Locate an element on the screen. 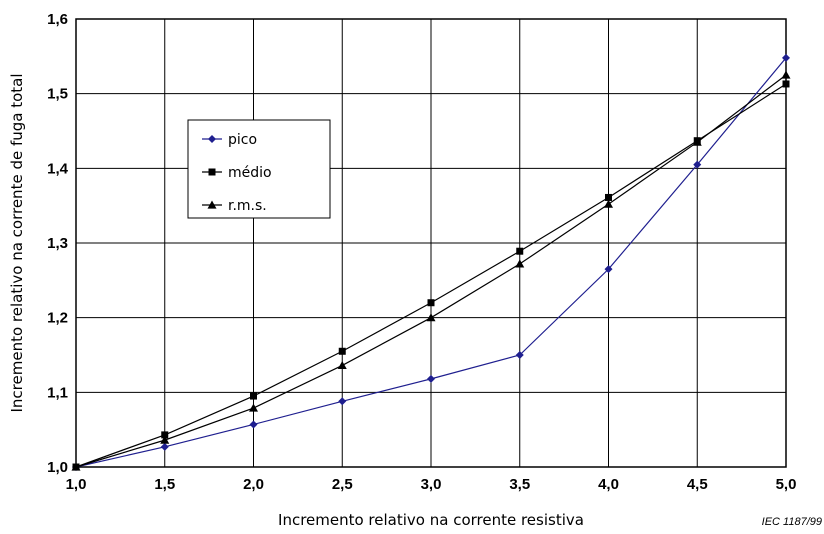 The height and width of the screenshot is (534, 824). x-tick-label: 5,0 is located at coordinates (786, 484).